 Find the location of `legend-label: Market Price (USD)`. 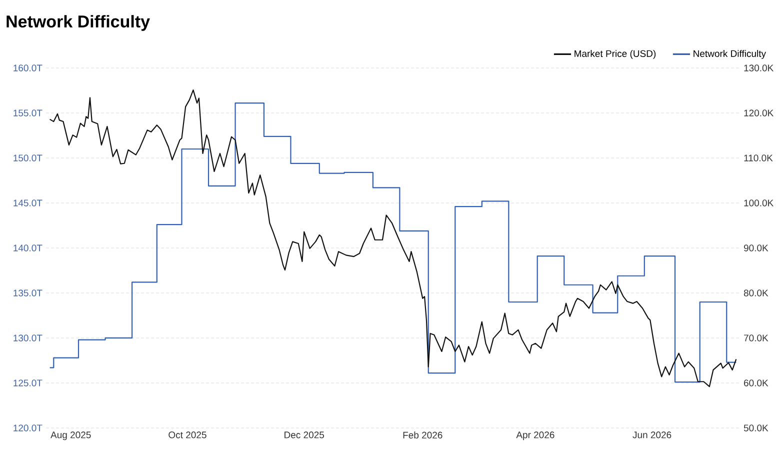

legend-label: Market Price (USD) is located at coordinates (615, 54).